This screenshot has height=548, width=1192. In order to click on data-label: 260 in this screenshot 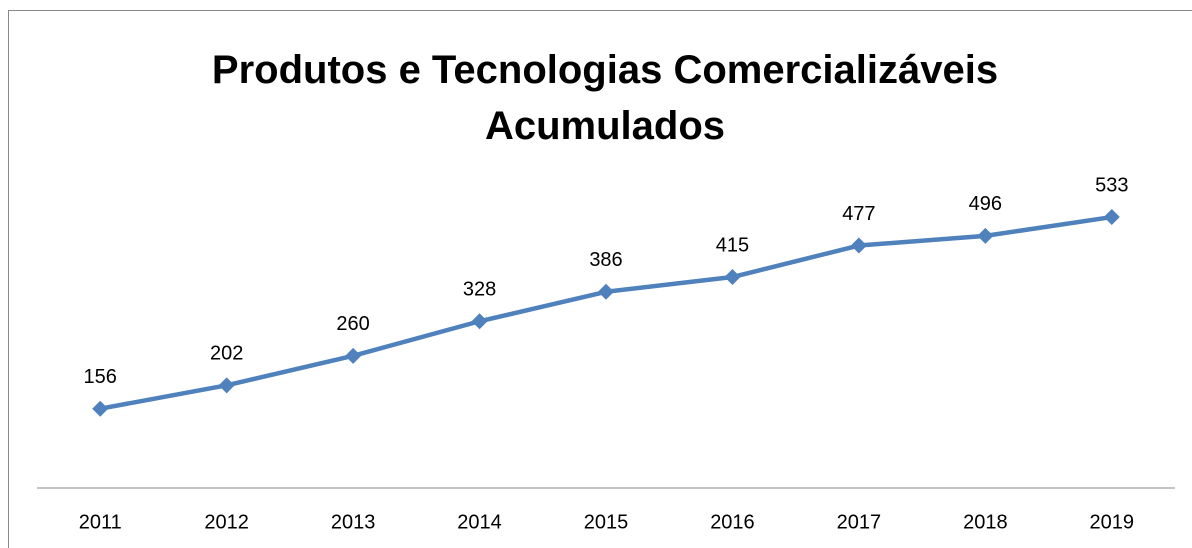, I will do `click(352, 324)`.